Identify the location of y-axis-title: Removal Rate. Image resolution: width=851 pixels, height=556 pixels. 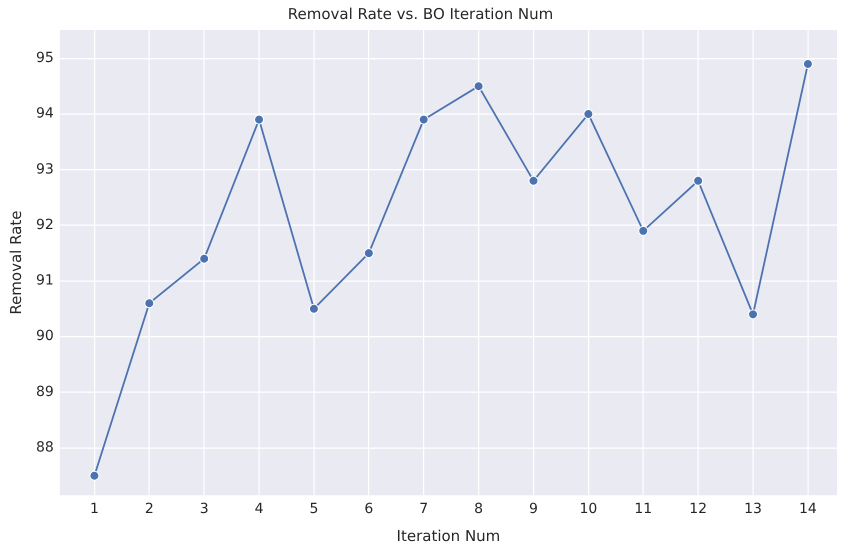
(15, 262).